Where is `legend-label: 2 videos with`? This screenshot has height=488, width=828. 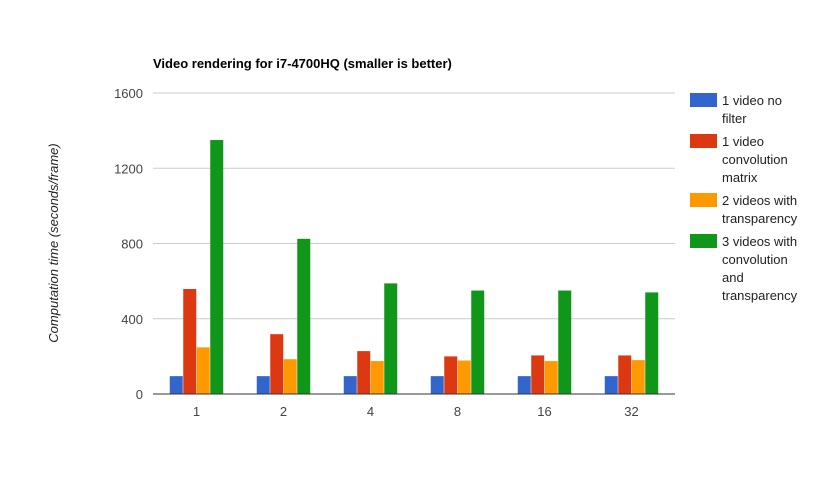 legend-label: 2 videos with is located at coordinates (759, 200).